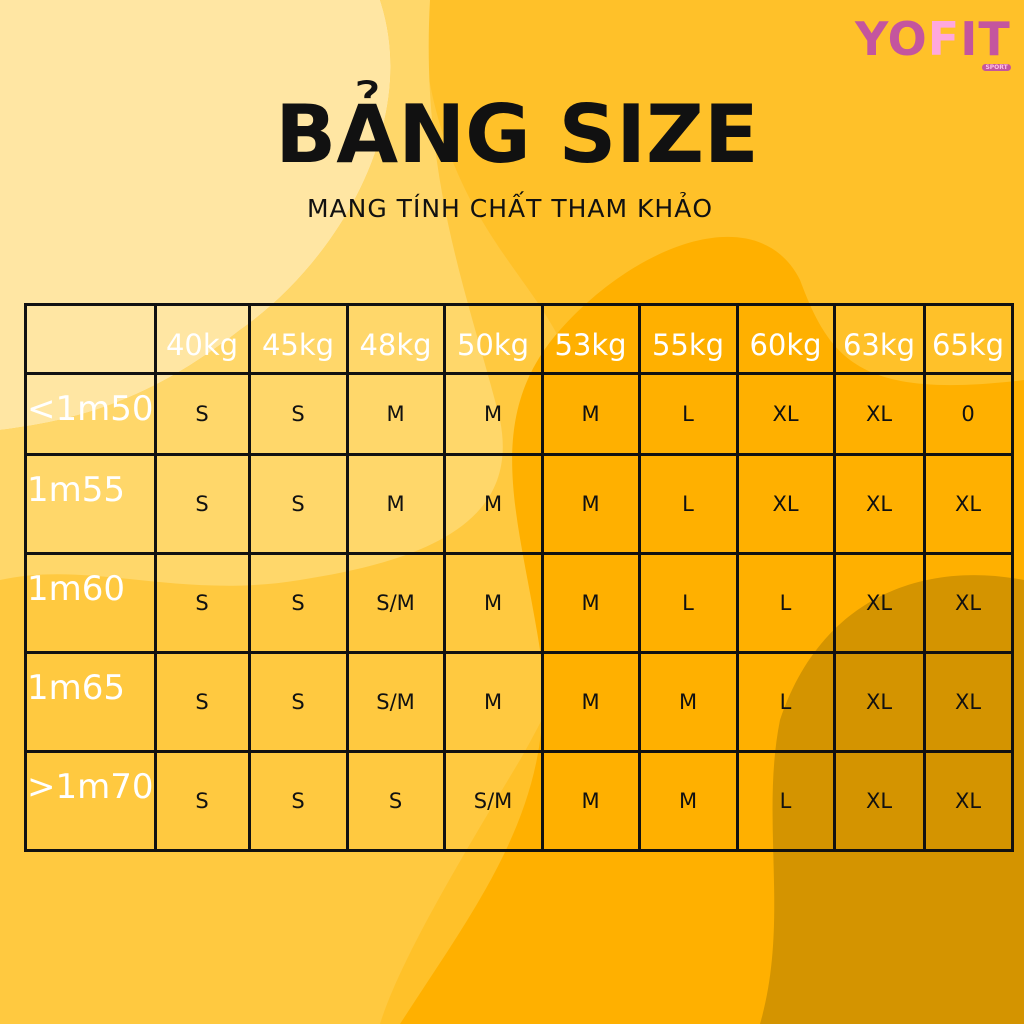 This screenshot has width=1024, height=1024. Describe the element at coordinates (395, 339) in the screenshot. I see `weight-header: 48kg` at that location.